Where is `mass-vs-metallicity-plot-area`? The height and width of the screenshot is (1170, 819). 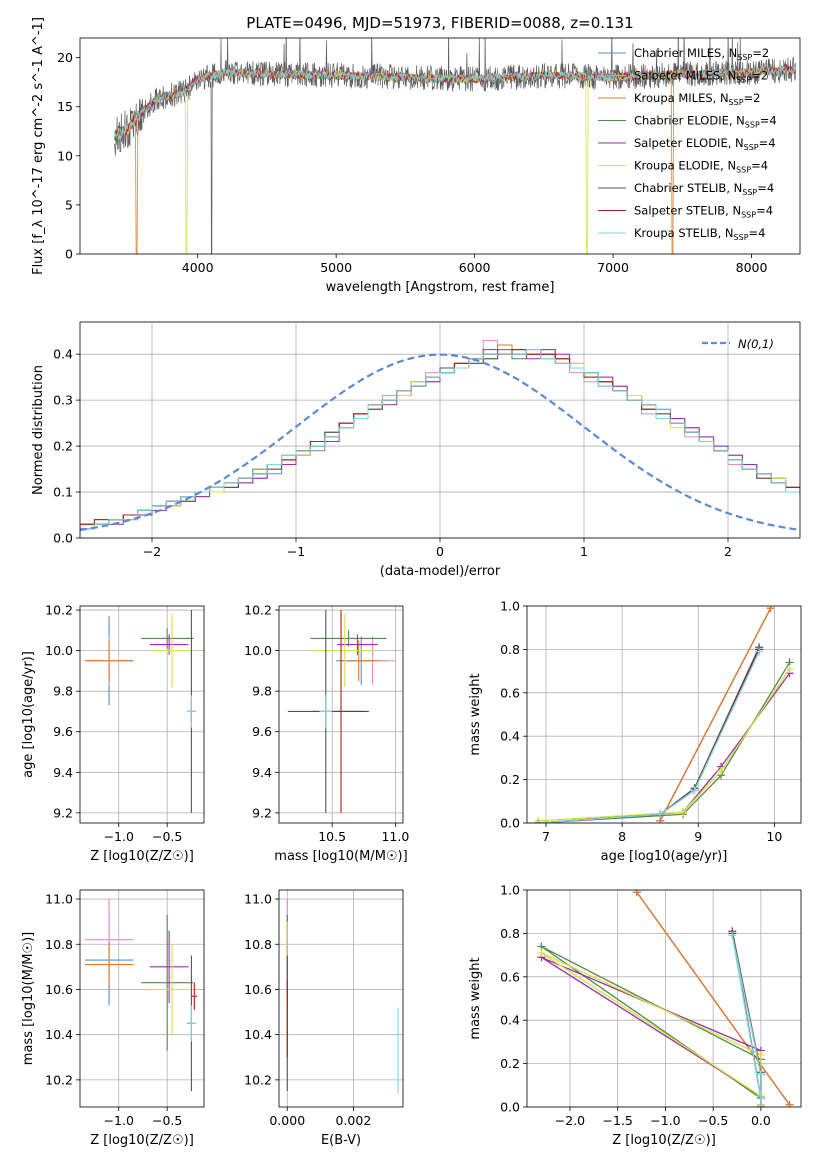
mass-vs-metallicity-plot-area is located at coordinates (141, 995).